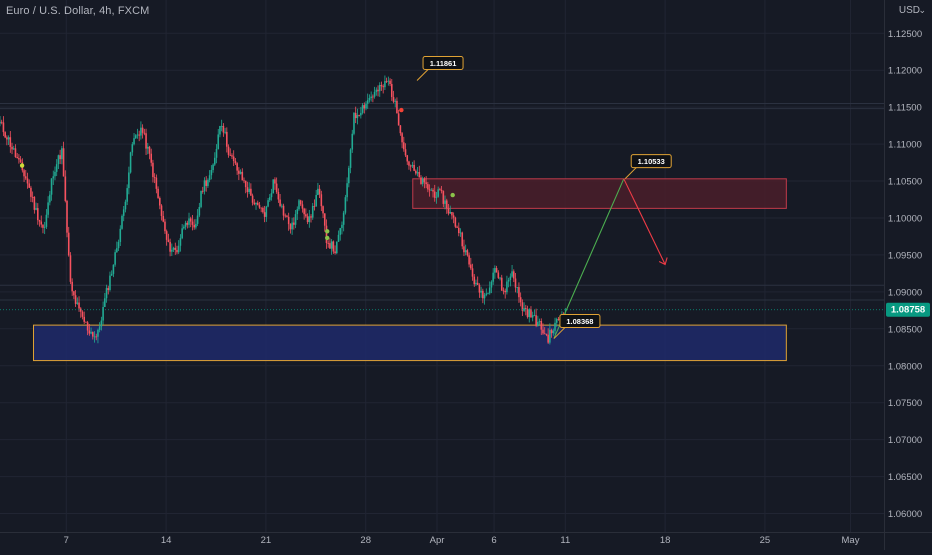  I want to click on y-tick-label: 1.06000, so click(905, 514).